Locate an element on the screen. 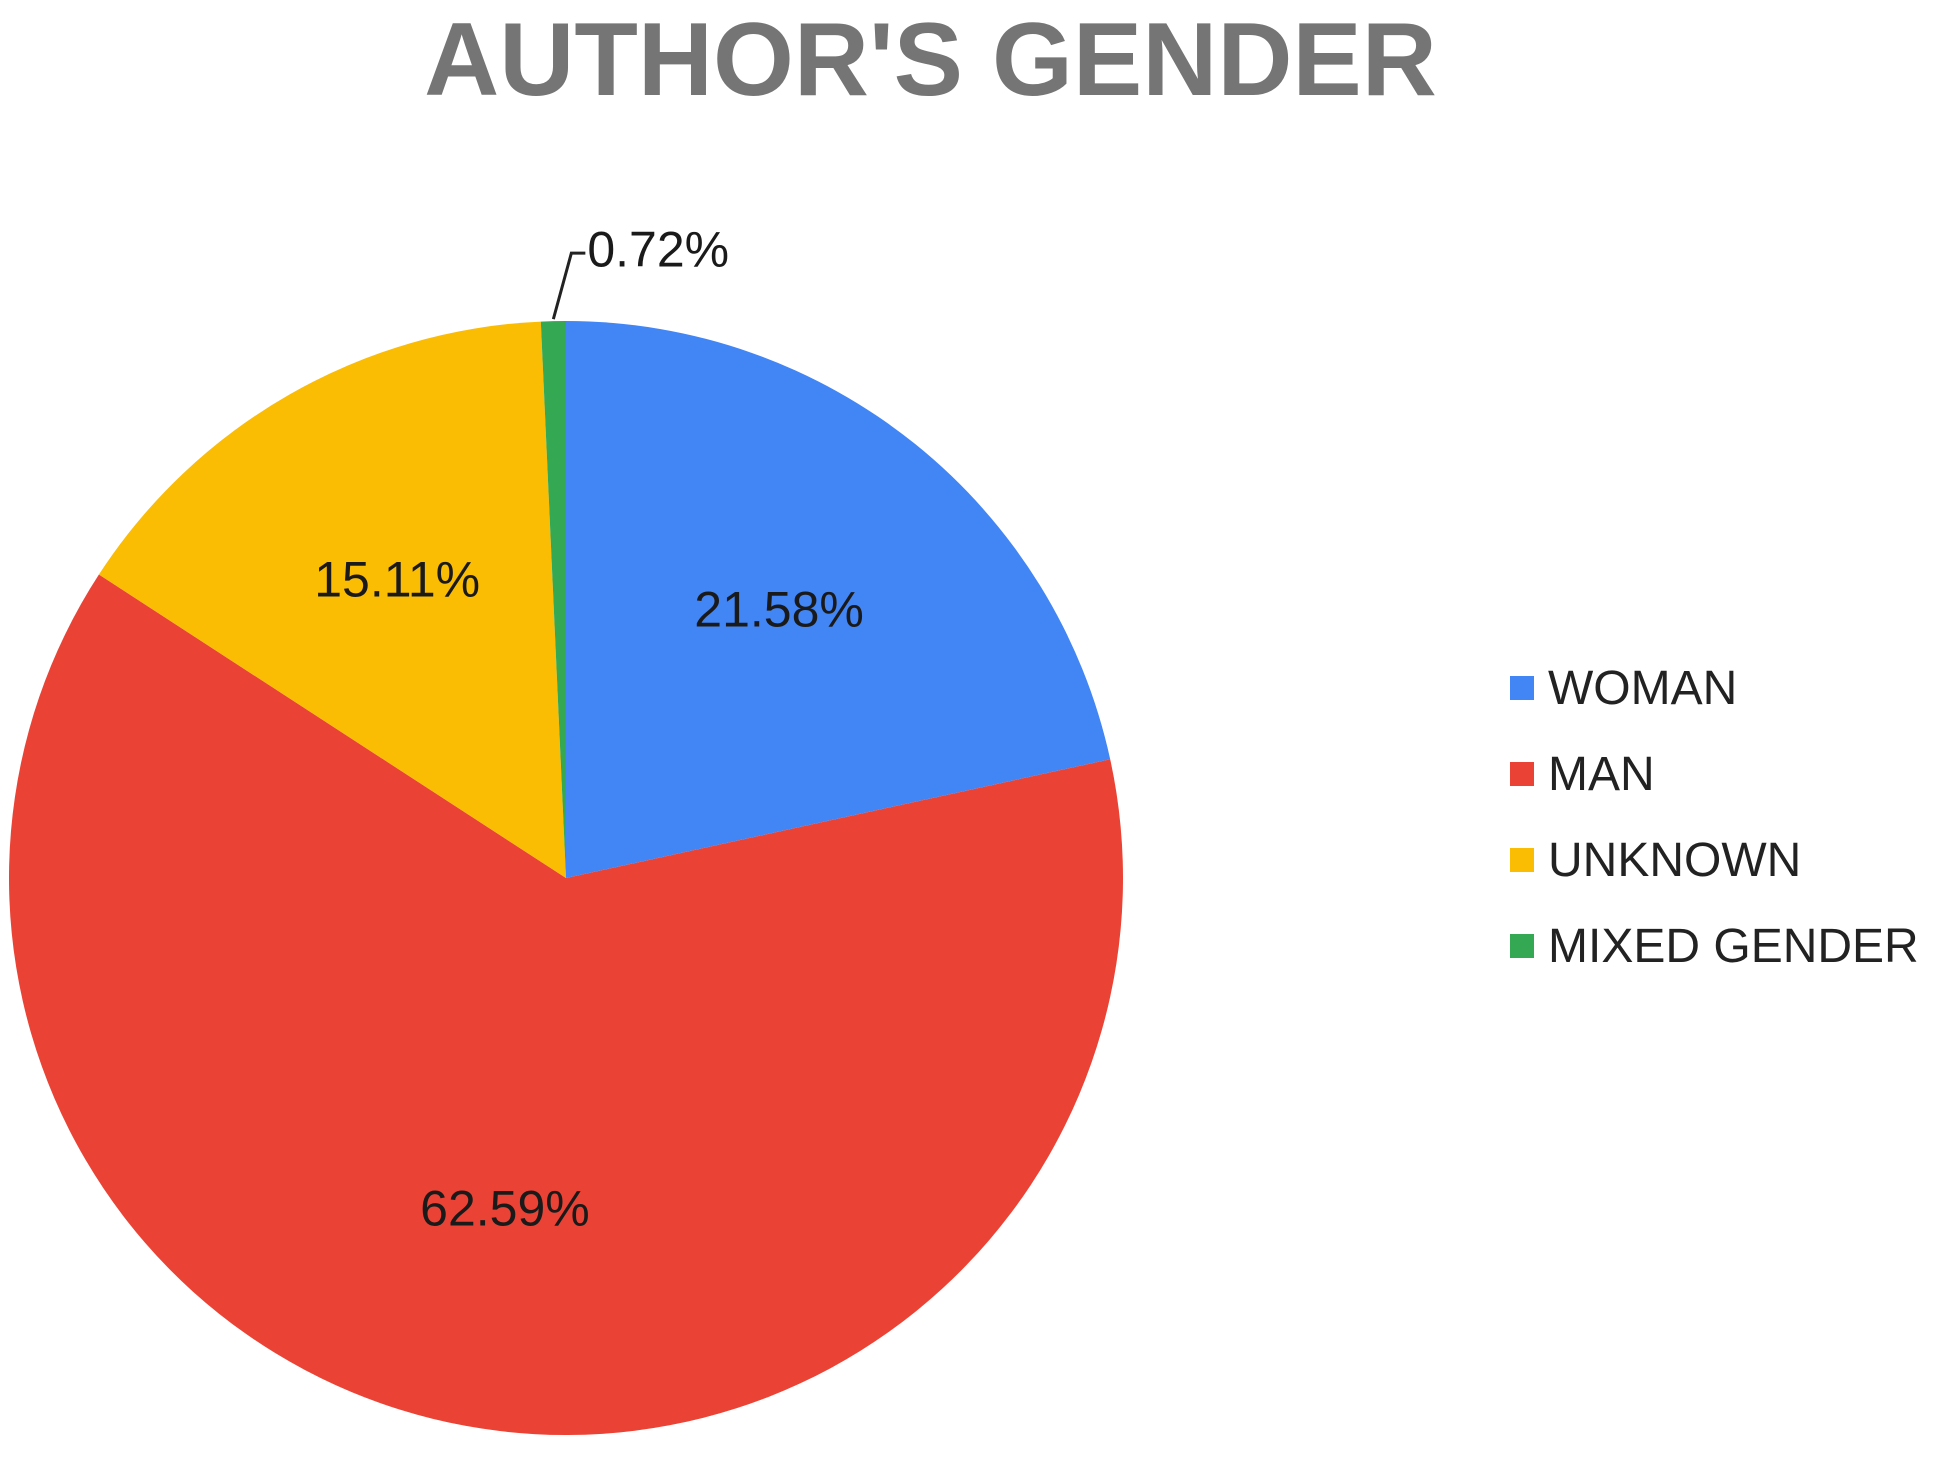 This screenshot has height=1464, width=1950. slice-unknown is located at coordinates (332, 599).